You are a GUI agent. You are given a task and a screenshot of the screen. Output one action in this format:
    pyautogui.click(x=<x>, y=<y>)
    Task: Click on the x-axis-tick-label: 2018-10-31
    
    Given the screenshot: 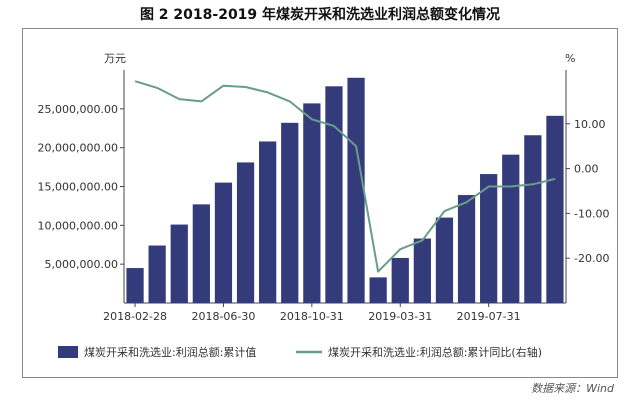 What is the action you would take?
    pyautogui.click(x=312, y=316)
    